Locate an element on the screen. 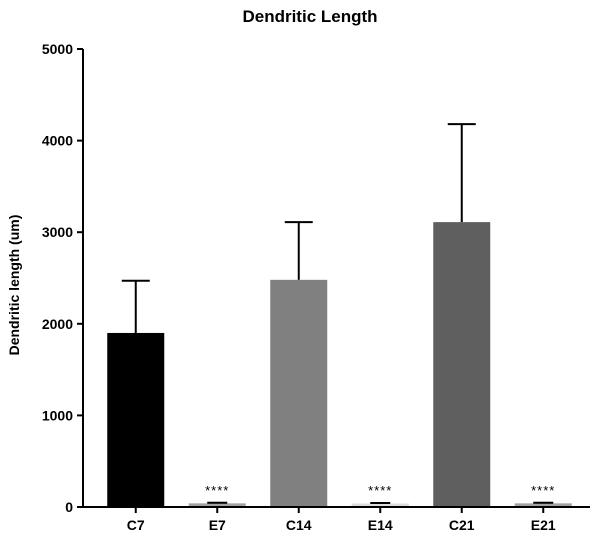 The height and width of the screenshot is (540, 600). y-tick-label-1: 1000 is located at coordinates (57, 415).